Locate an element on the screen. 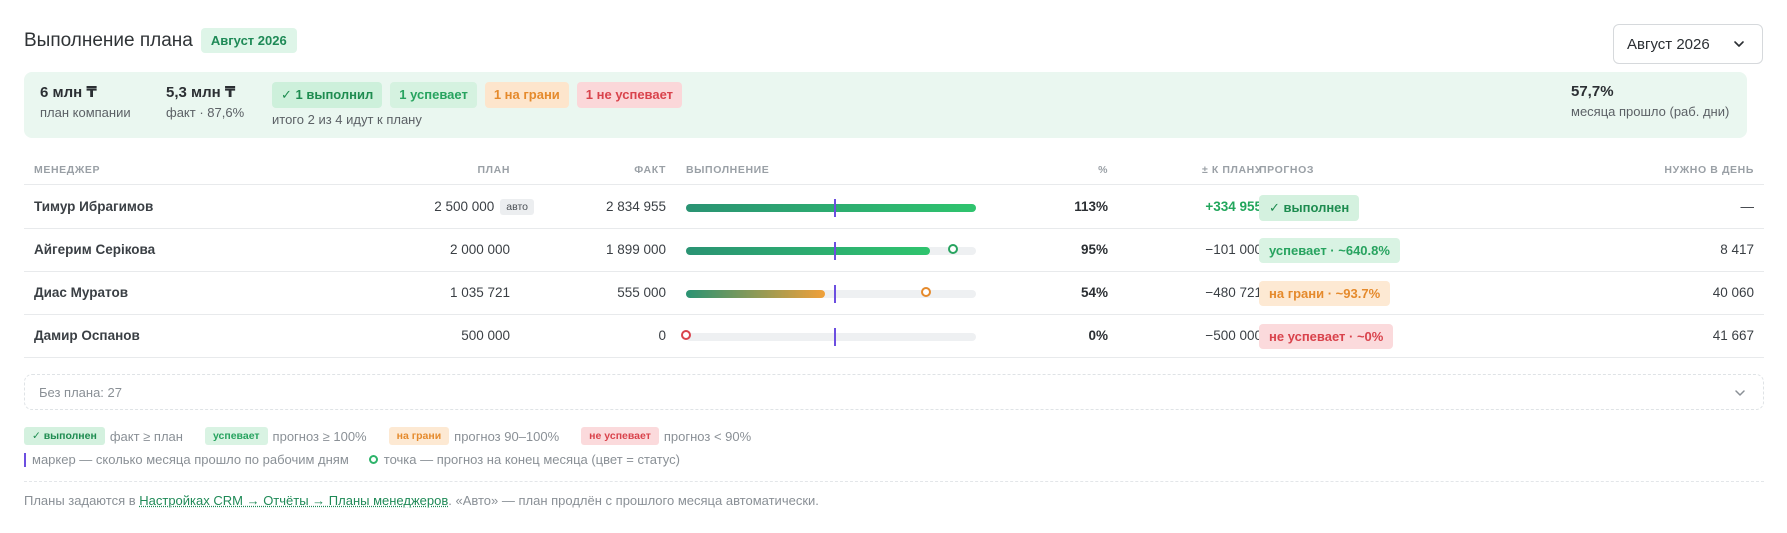 Image resolution: width=1787 pixels, height=533 pixels. th-delta: ± к плану is located at coordinates (1231, 170).